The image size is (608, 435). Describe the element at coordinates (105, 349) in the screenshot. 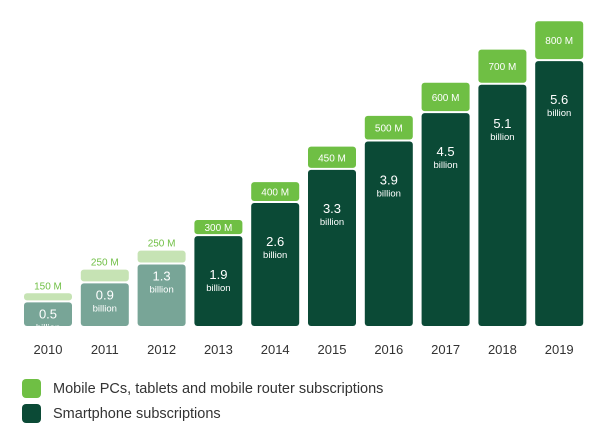

I see `x-tick-2011: 2011` at that location.